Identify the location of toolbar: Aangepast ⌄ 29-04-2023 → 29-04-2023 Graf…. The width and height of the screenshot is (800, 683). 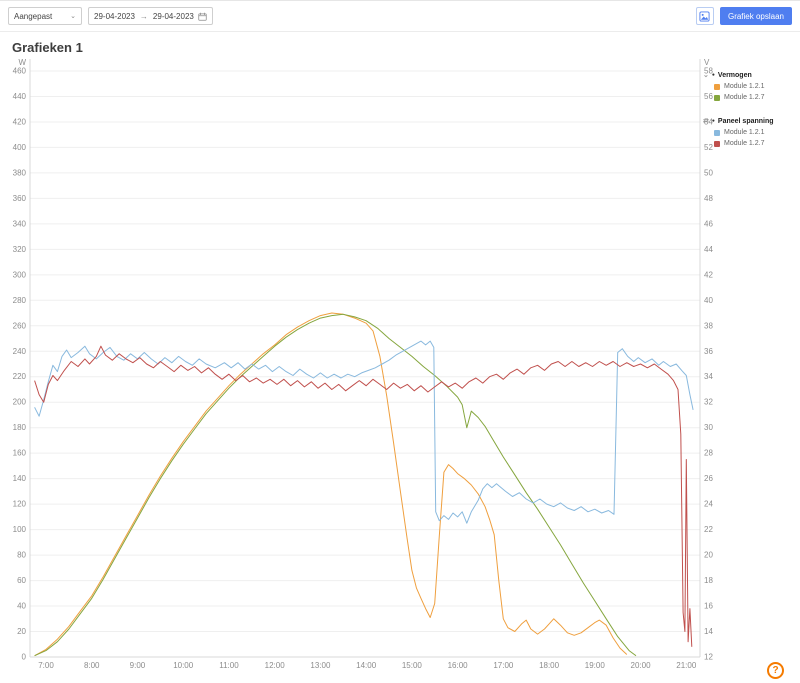
(400, 16).